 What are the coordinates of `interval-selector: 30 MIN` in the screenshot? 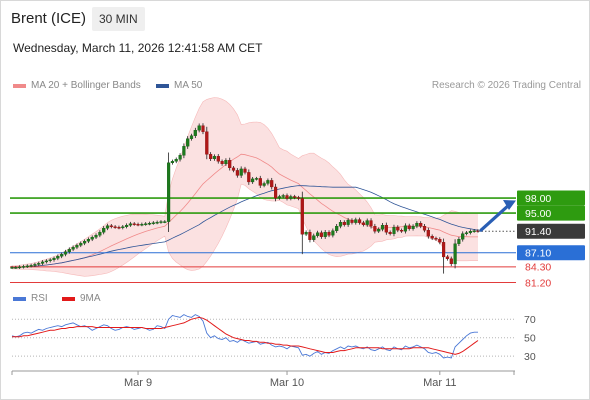 It's located at (118, 19).